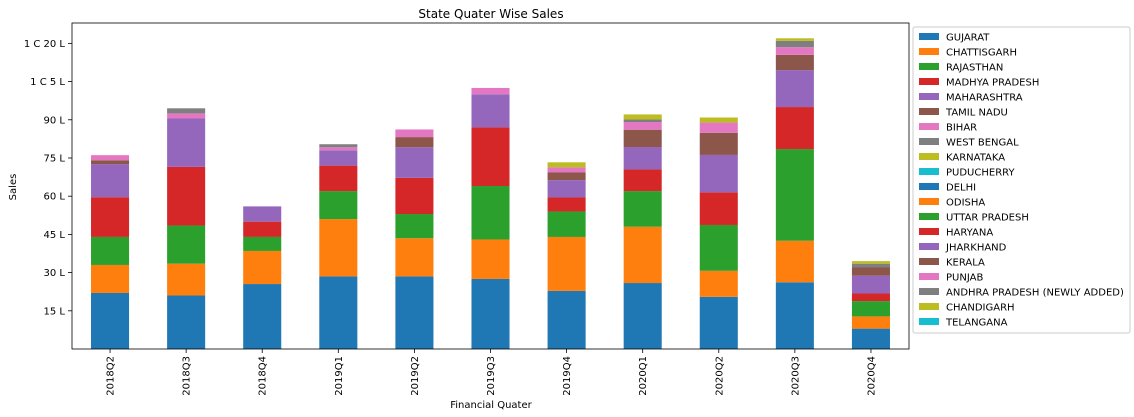  Describe the element at coordinates (567, 376) in the screenshot. I see `x-tick-label: 2019Q4` at that location.